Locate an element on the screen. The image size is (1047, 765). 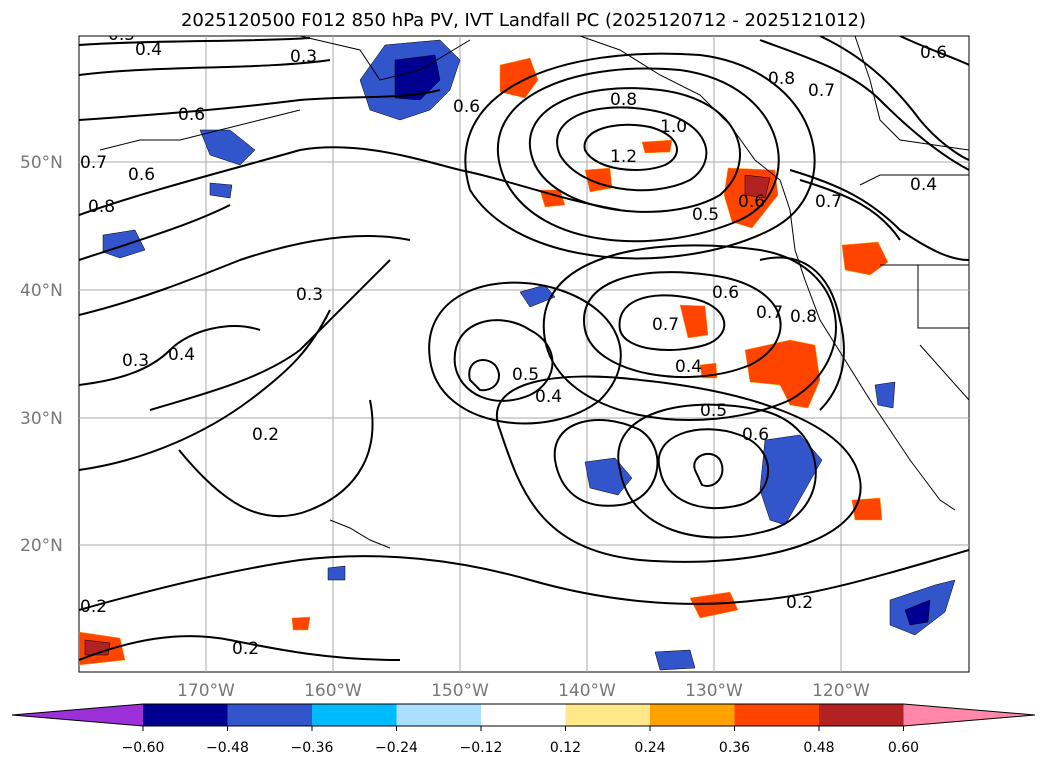
lon-label: 150°W is located at coordinates (460, 691).